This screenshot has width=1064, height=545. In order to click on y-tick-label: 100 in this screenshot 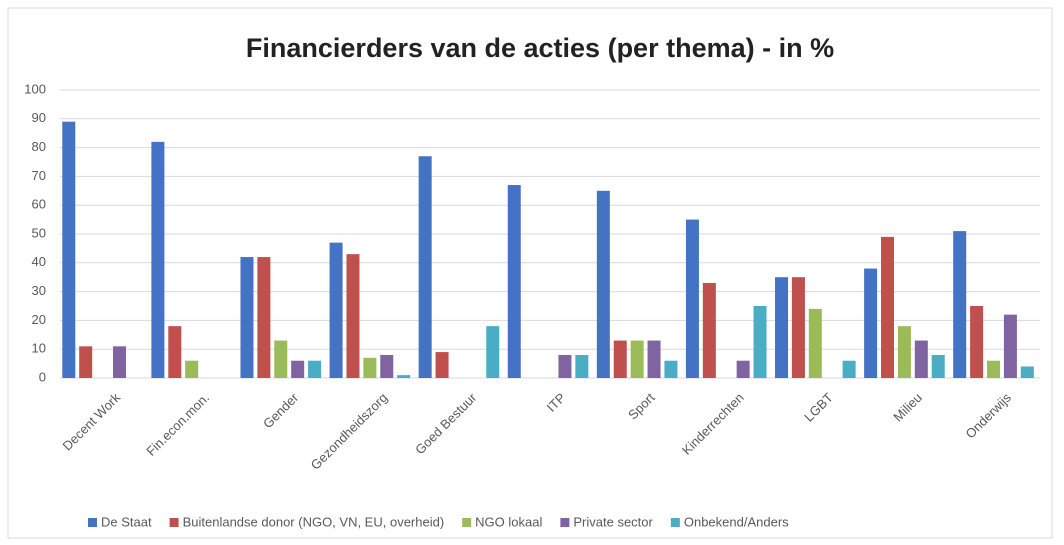, I will do `click(35, 88)`.